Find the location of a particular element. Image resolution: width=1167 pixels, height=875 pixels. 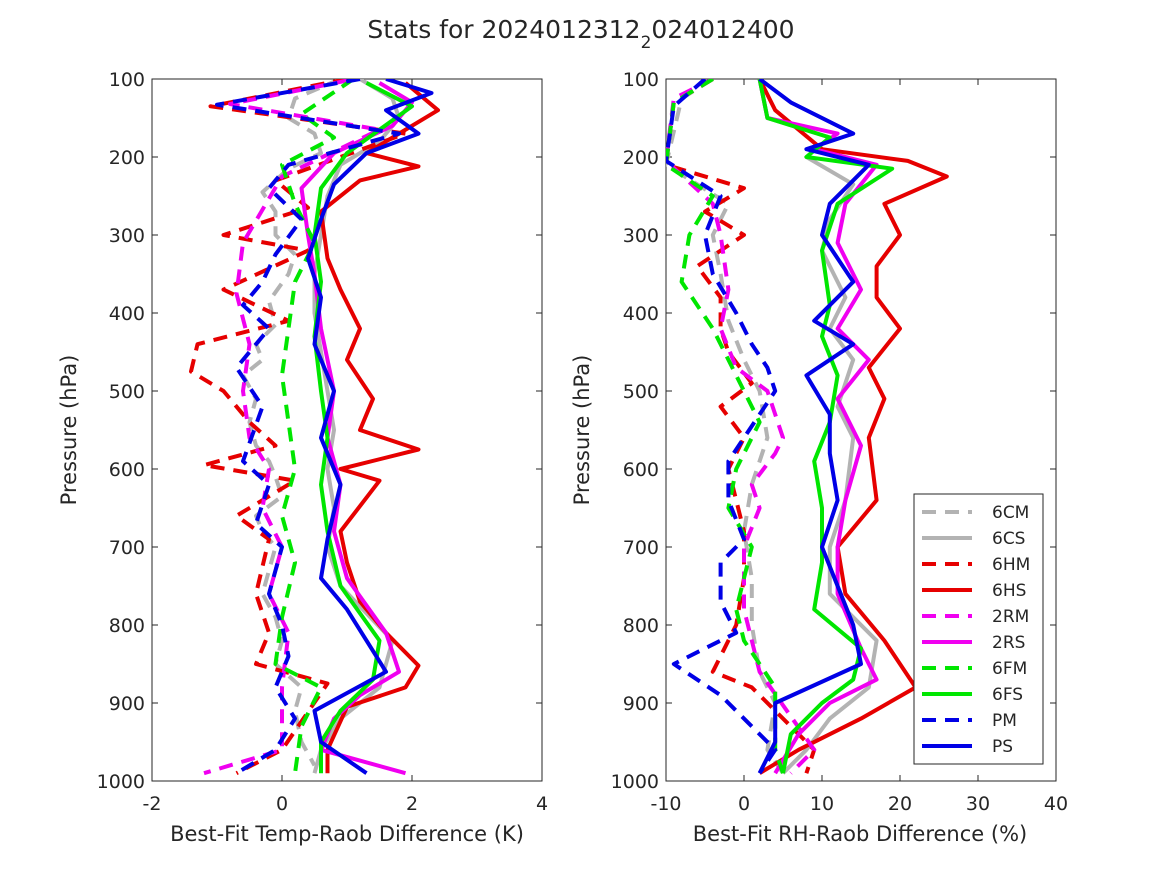

legend-label-2rs: 2RS is located at coordinates (1008, 643).